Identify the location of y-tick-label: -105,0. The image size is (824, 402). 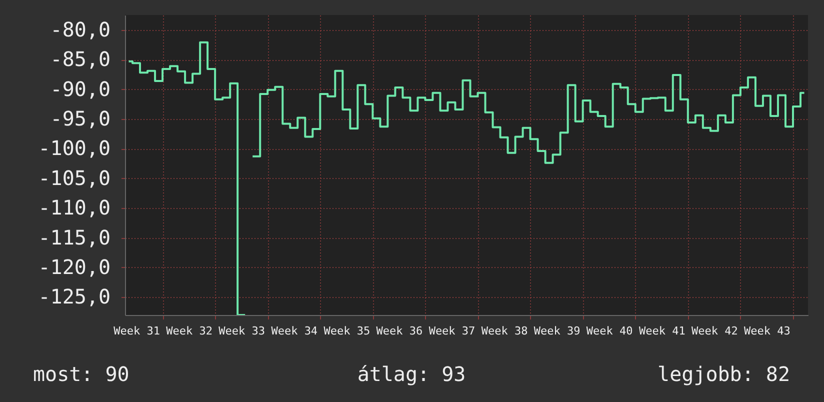
(74, 178).